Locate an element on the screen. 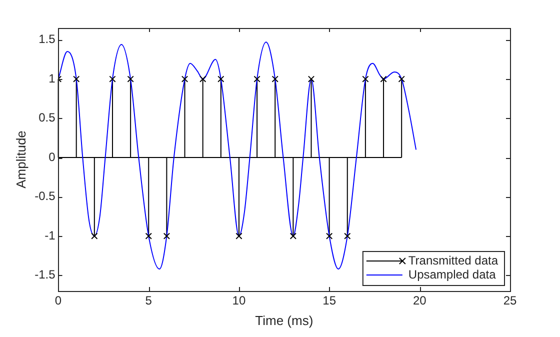  legend-label: Transmitted data is located at coordinates (453, 260).